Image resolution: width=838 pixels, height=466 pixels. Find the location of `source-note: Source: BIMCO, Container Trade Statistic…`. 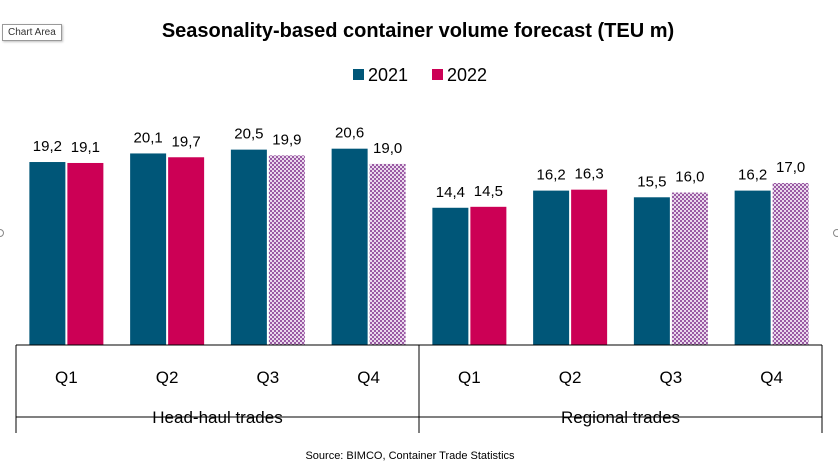

source-note: Source: BIMCO, Container Trade Statistic… is located at coordinates (410, 456).